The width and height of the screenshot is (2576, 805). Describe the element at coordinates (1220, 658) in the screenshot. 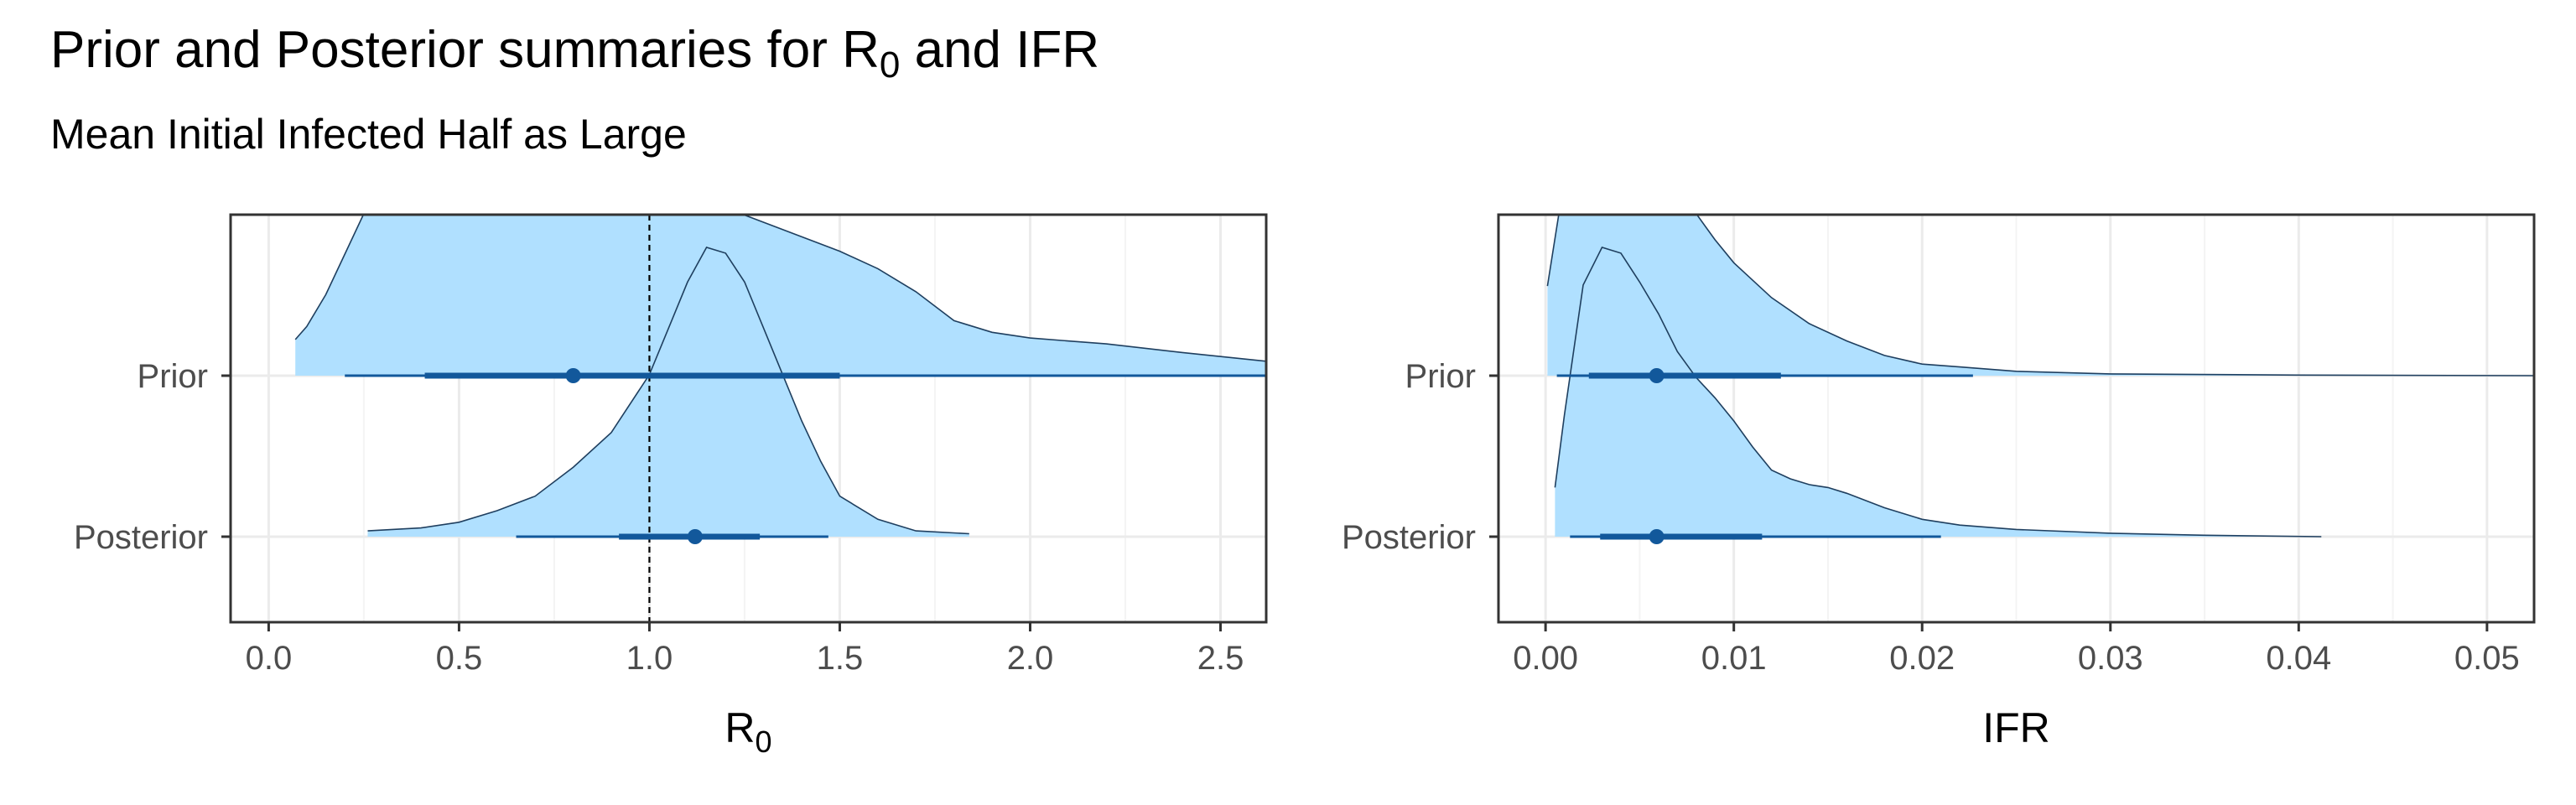

I see `panel1-x-tick-label: 2.5` at that location.